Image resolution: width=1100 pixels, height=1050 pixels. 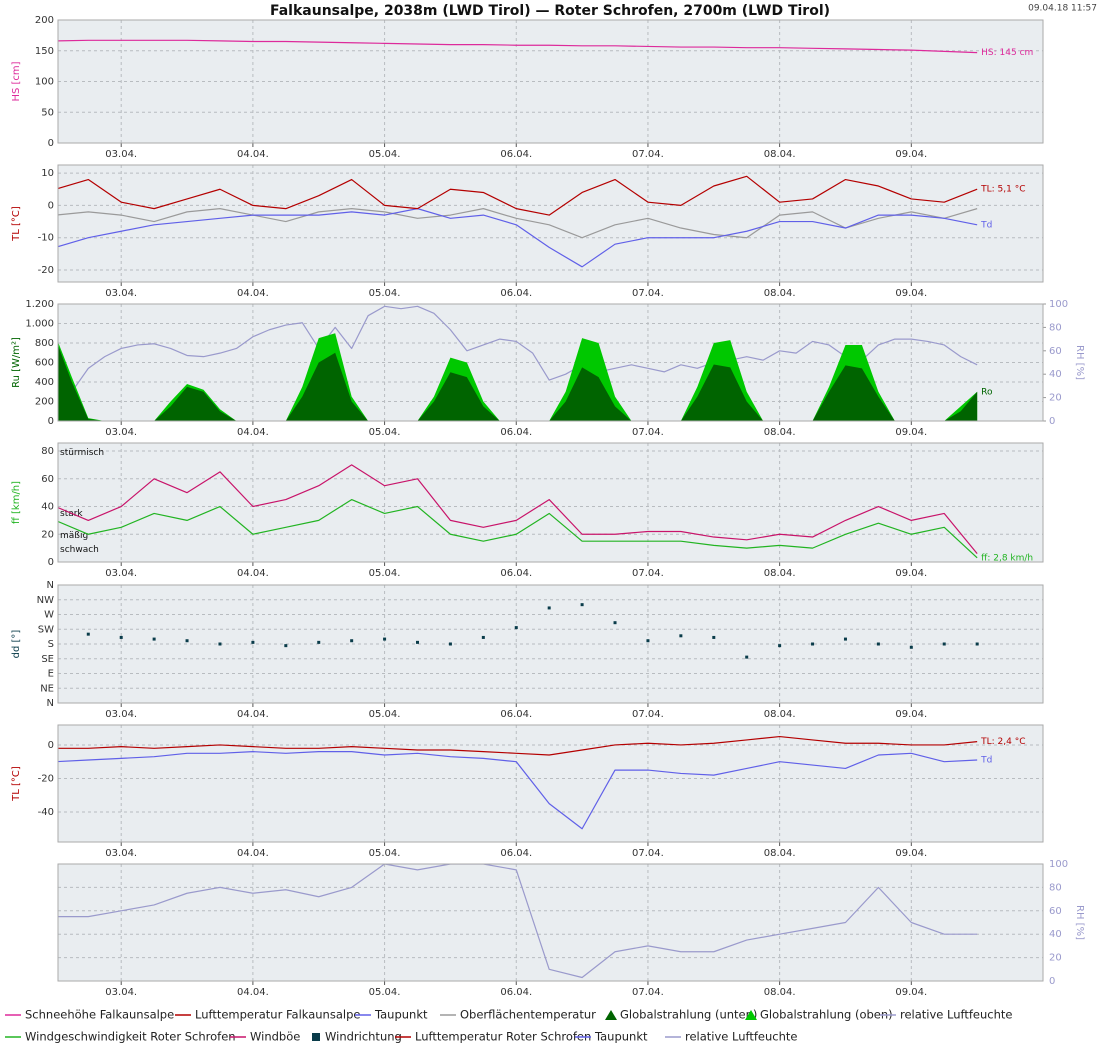 I want to click on y2-tick-label: 20, so click(x=1055, y=958).